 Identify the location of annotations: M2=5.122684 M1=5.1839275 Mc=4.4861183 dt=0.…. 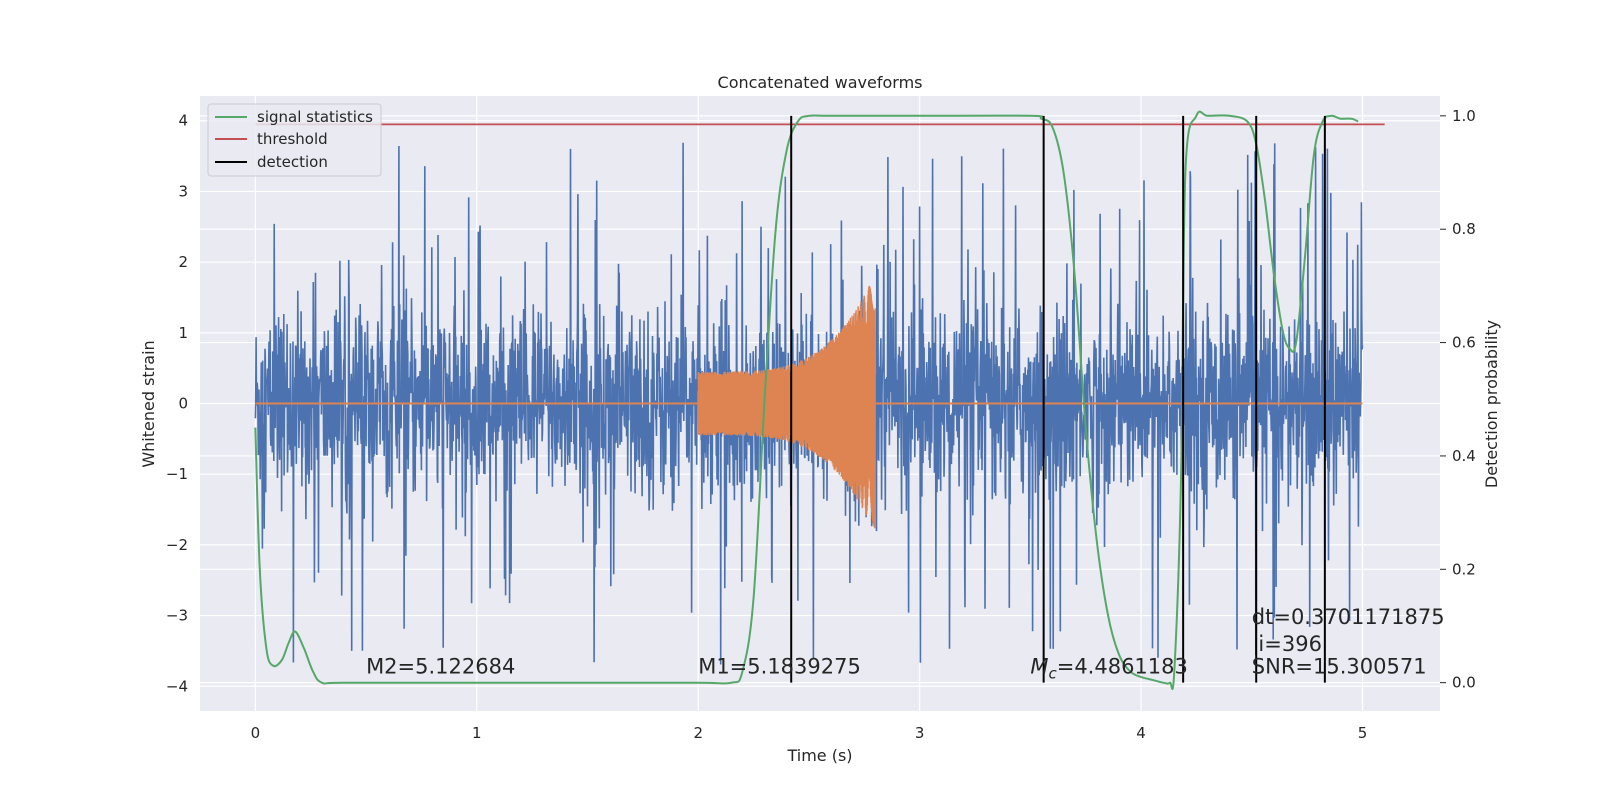
(905, 643).